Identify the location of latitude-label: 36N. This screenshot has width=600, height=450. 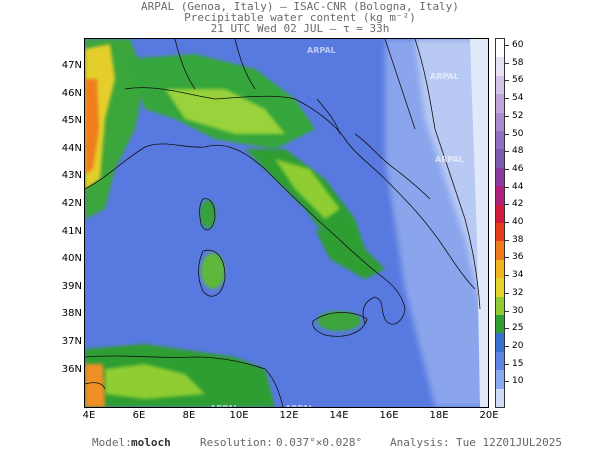
(71, 369).